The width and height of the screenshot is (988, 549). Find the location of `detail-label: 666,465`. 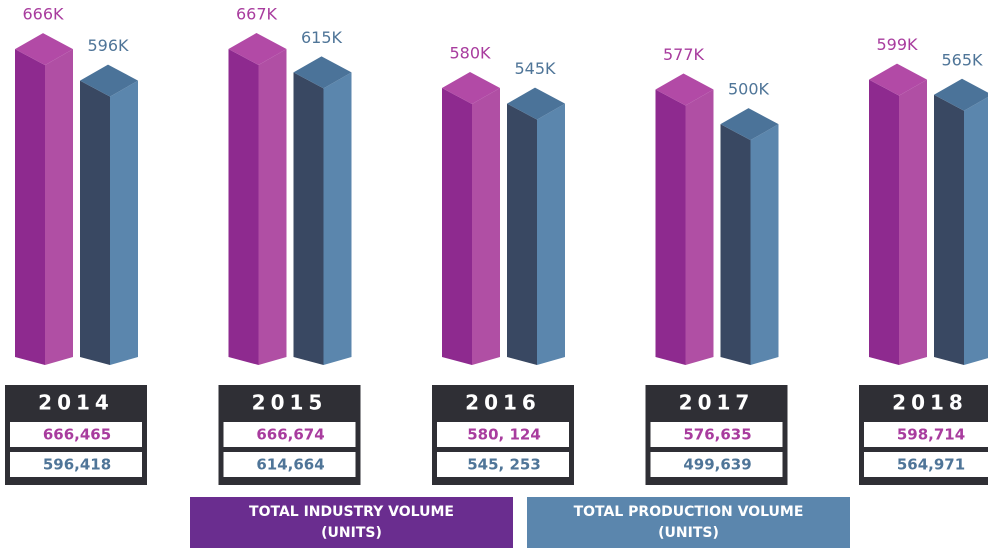

detail-label: 666,465 is located at coordinates (77, 435).